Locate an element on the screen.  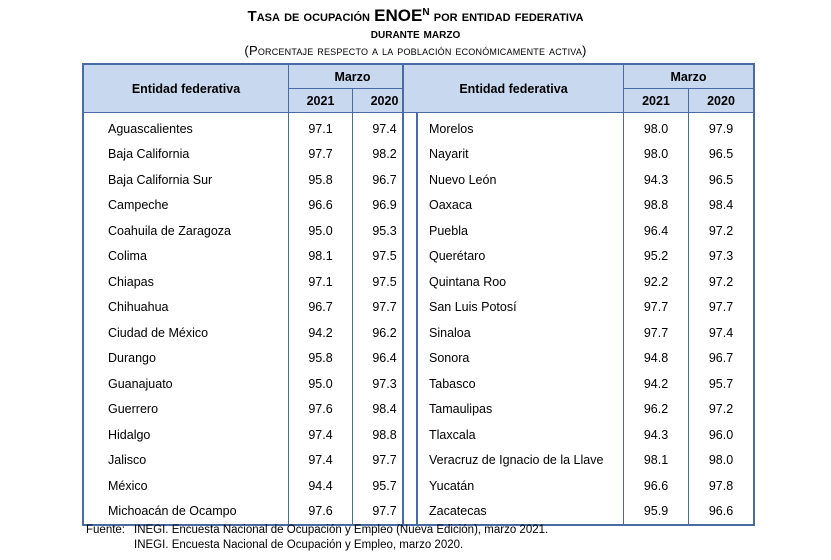
table-row: Nuevo León 94.3 96.5 is located at coordinates (578, 180).